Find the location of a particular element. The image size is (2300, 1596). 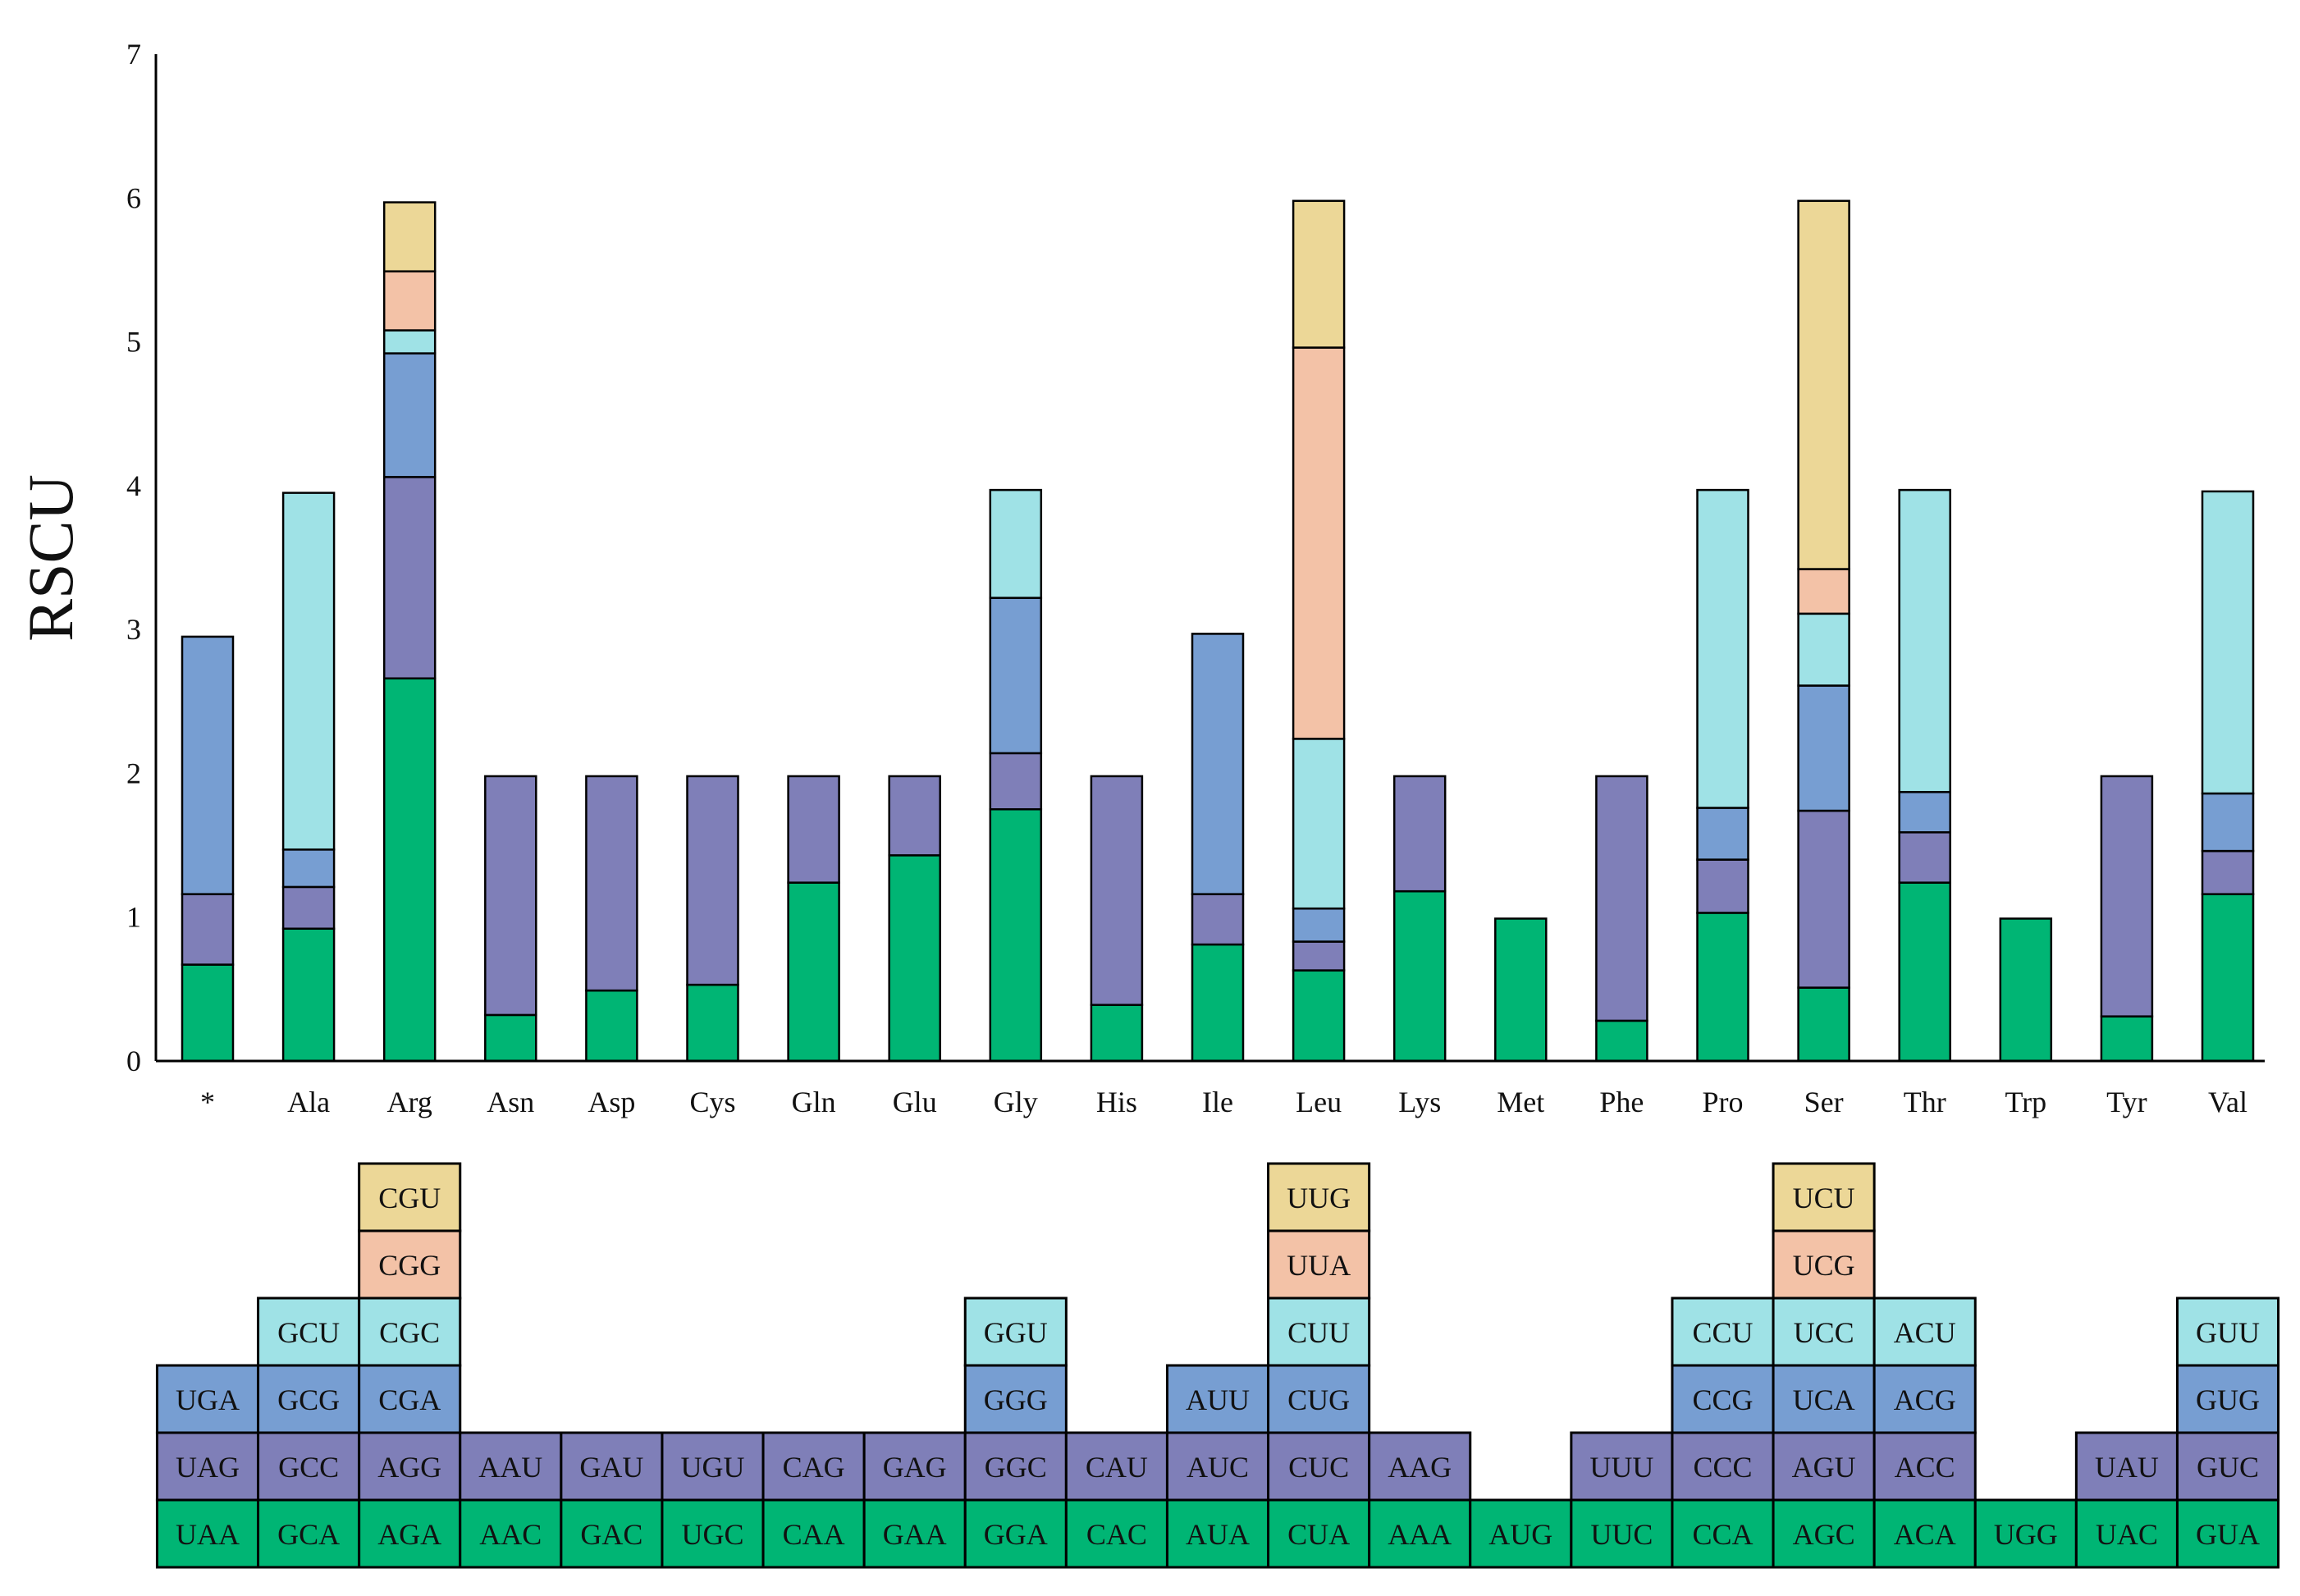

codon-label: GCA is located at coordinates (308, 1535).